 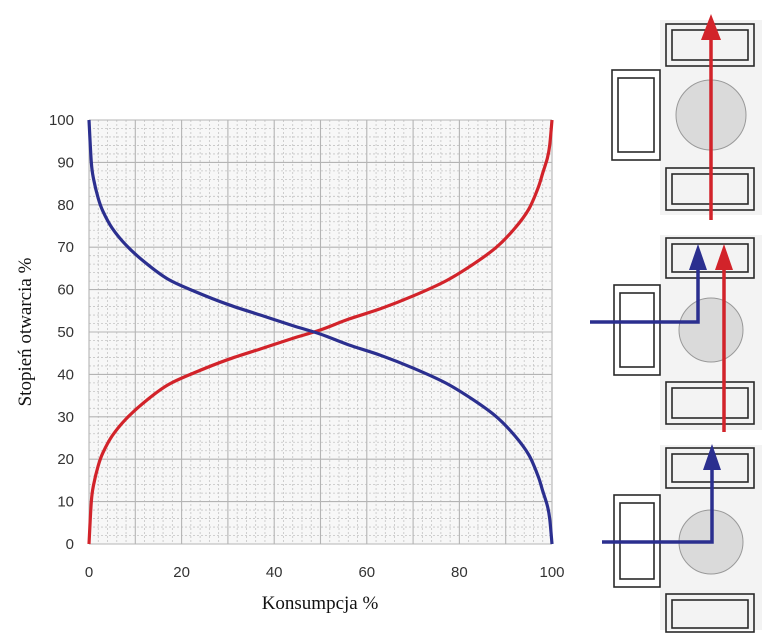 What do you see at coordinates (65, 417) in the screenshot?
I see `y-tick-label: 30` at bounding box center [65, 417].